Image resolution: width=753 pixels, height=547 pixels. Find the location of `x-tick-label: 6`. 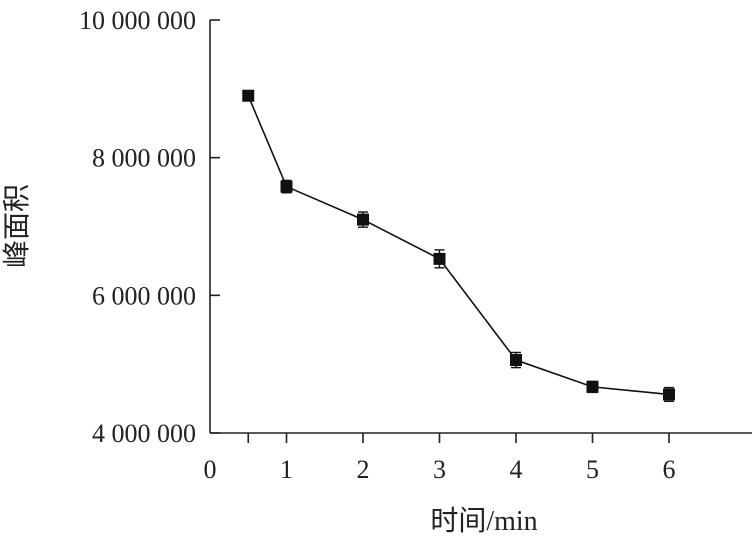

x-tick-label: 6 is located at coordinates (669, 469).